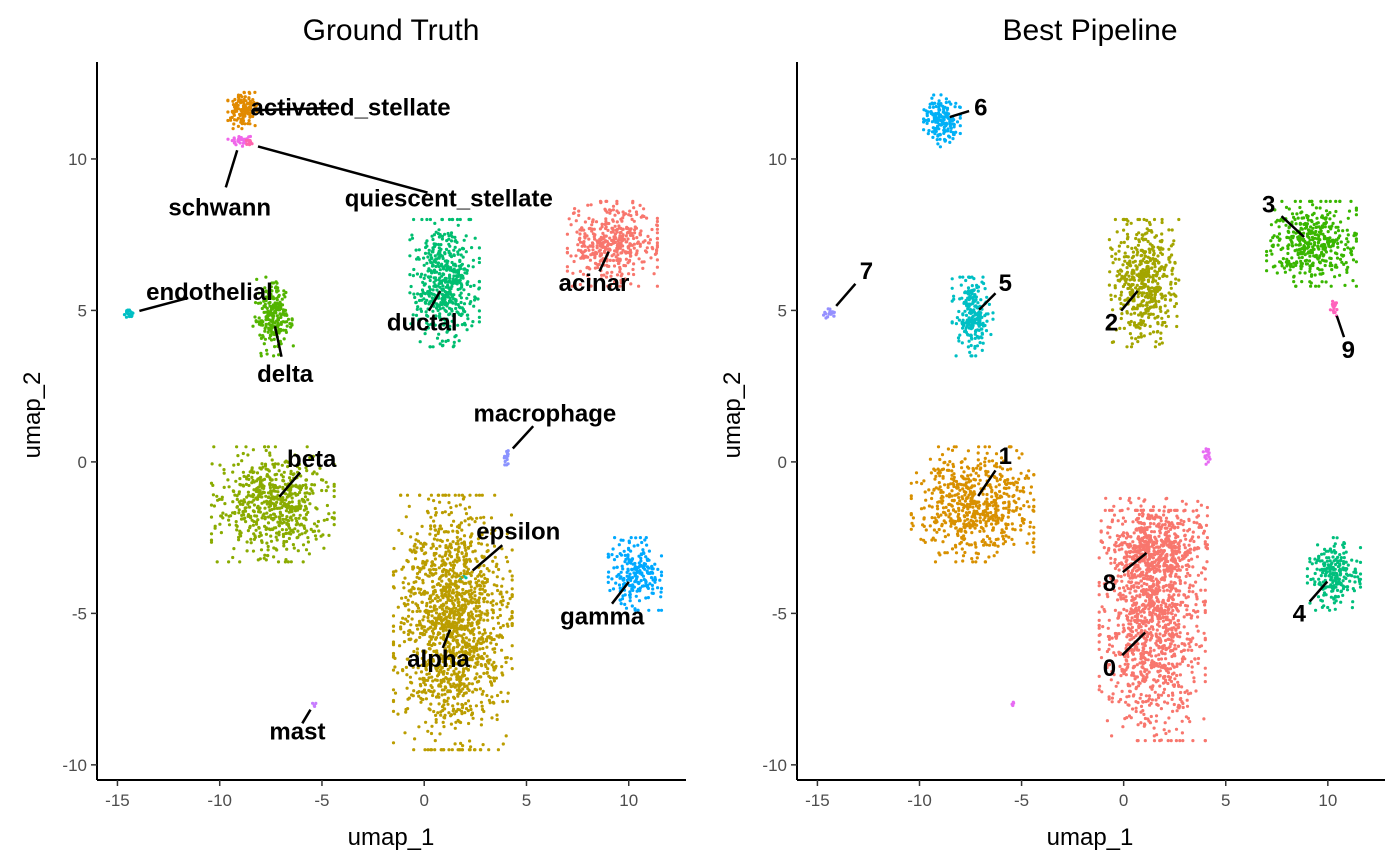 This screenshot has height=865, width=1400. Describe the element at coordinates (422, 323) in the screenshot. I see `cluster-label: ductal` at that location.